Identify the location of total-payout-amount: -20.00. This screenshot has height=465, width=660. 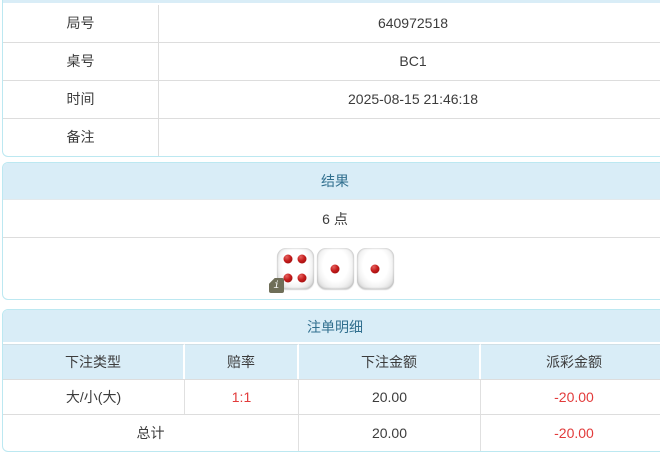
(570, 432).